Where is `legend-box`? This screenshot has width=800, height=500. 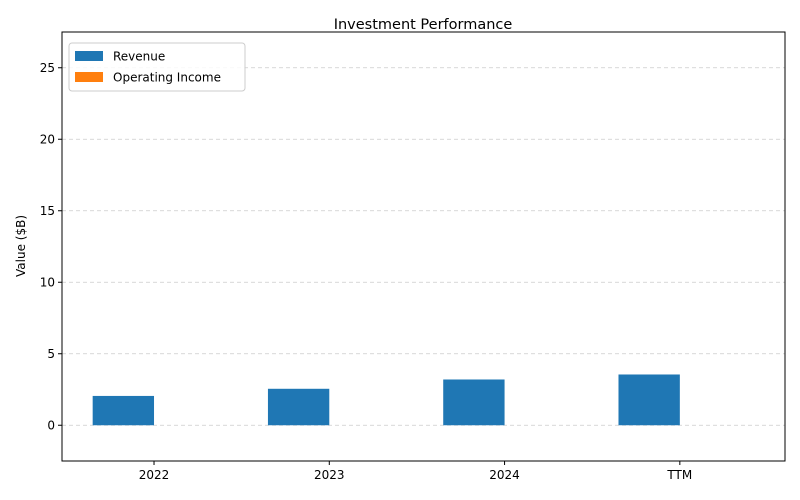 legend-box is located at coordinates (157, 67).